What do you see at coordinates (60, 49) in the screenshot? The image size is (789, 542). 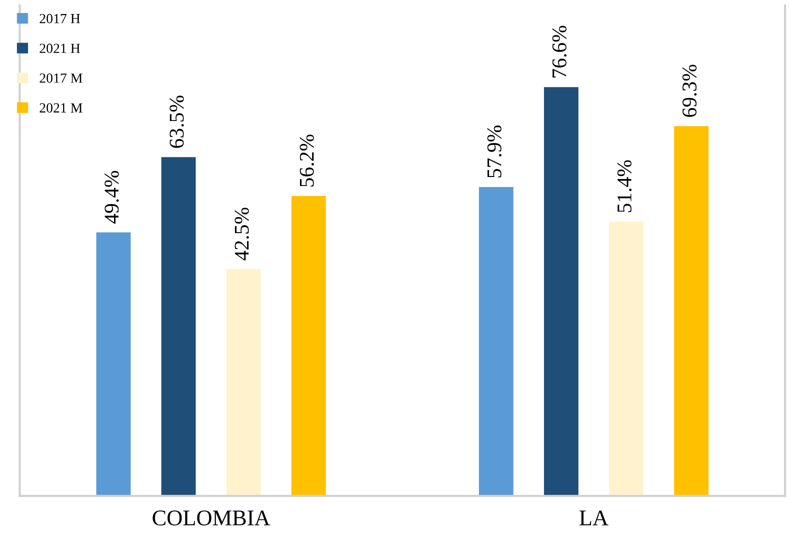 I see `legend-label: 2021 H` at bounding box center [60, 49].